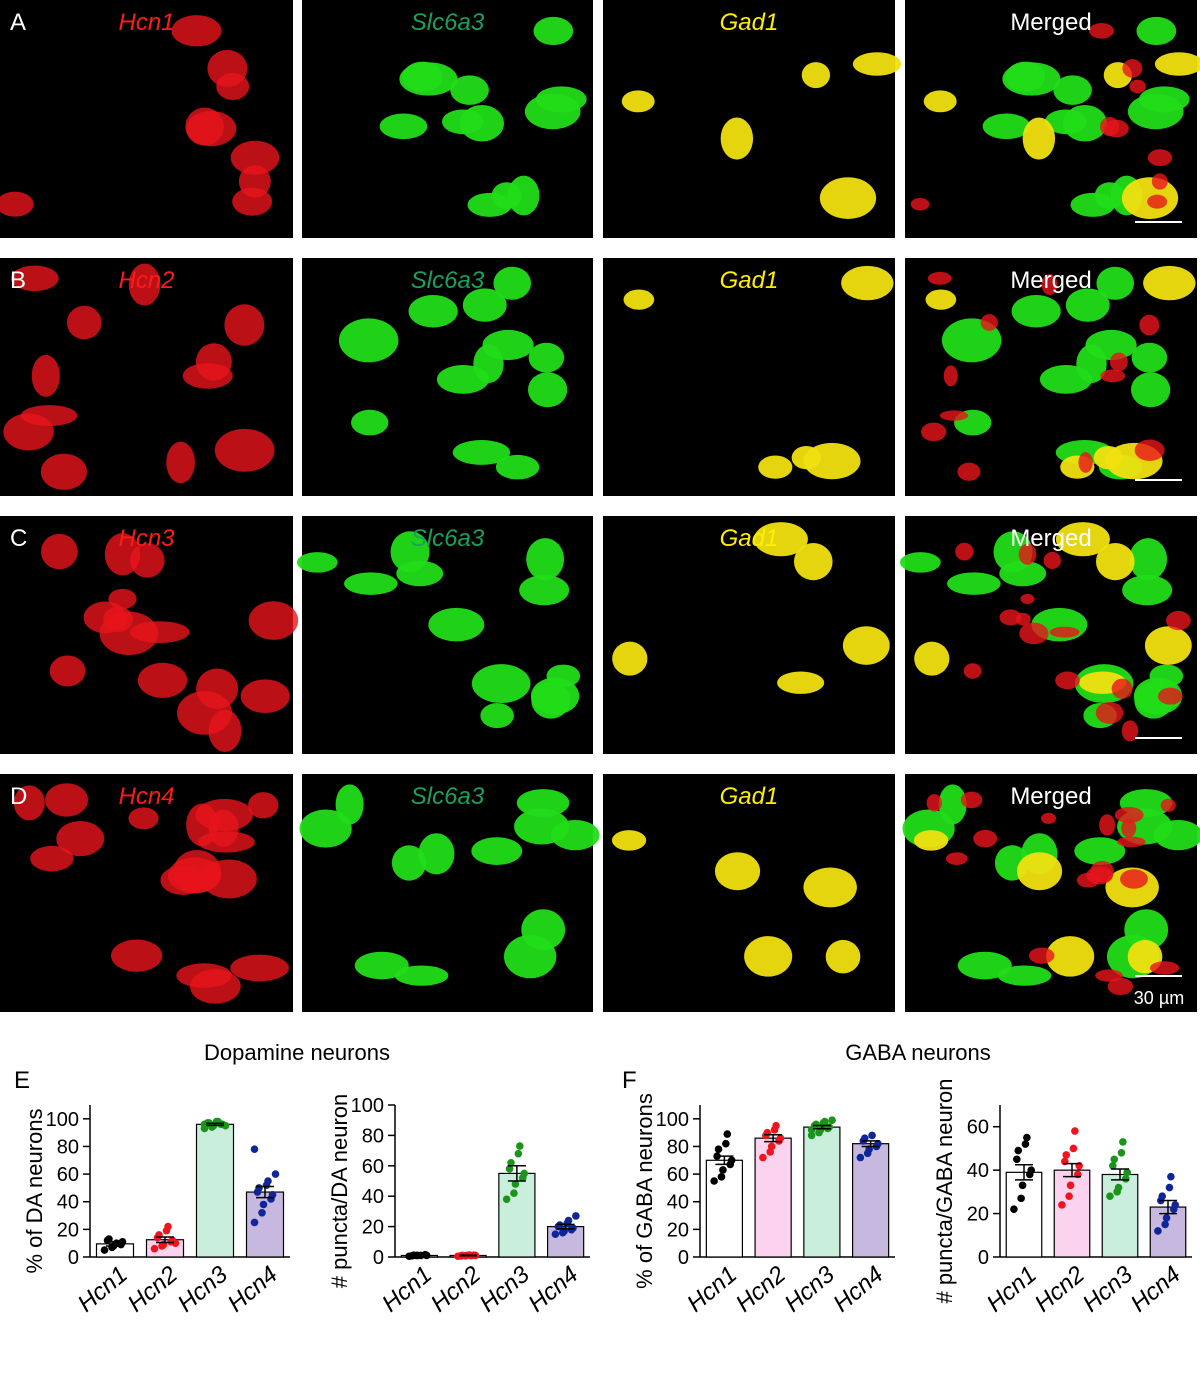 The image size is (1200, 1395). I want to click on micrograph: Merged, so click(1052, 119).